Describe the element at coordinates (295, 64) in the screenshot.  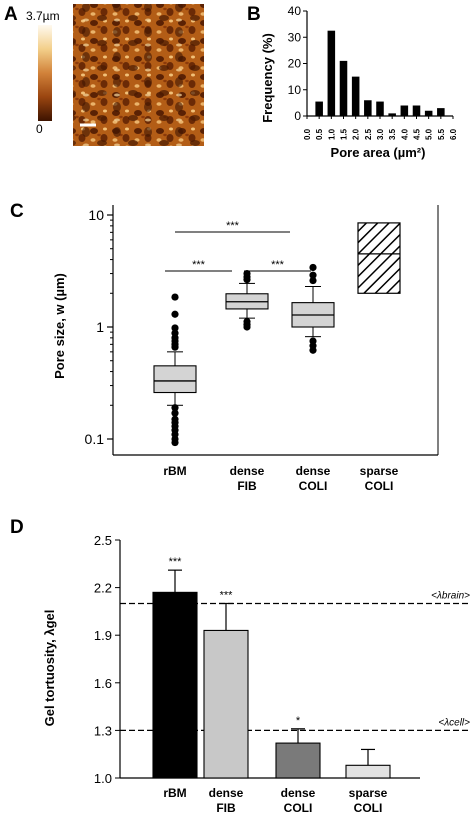
I see `b-ytick-label: 20` at that location.